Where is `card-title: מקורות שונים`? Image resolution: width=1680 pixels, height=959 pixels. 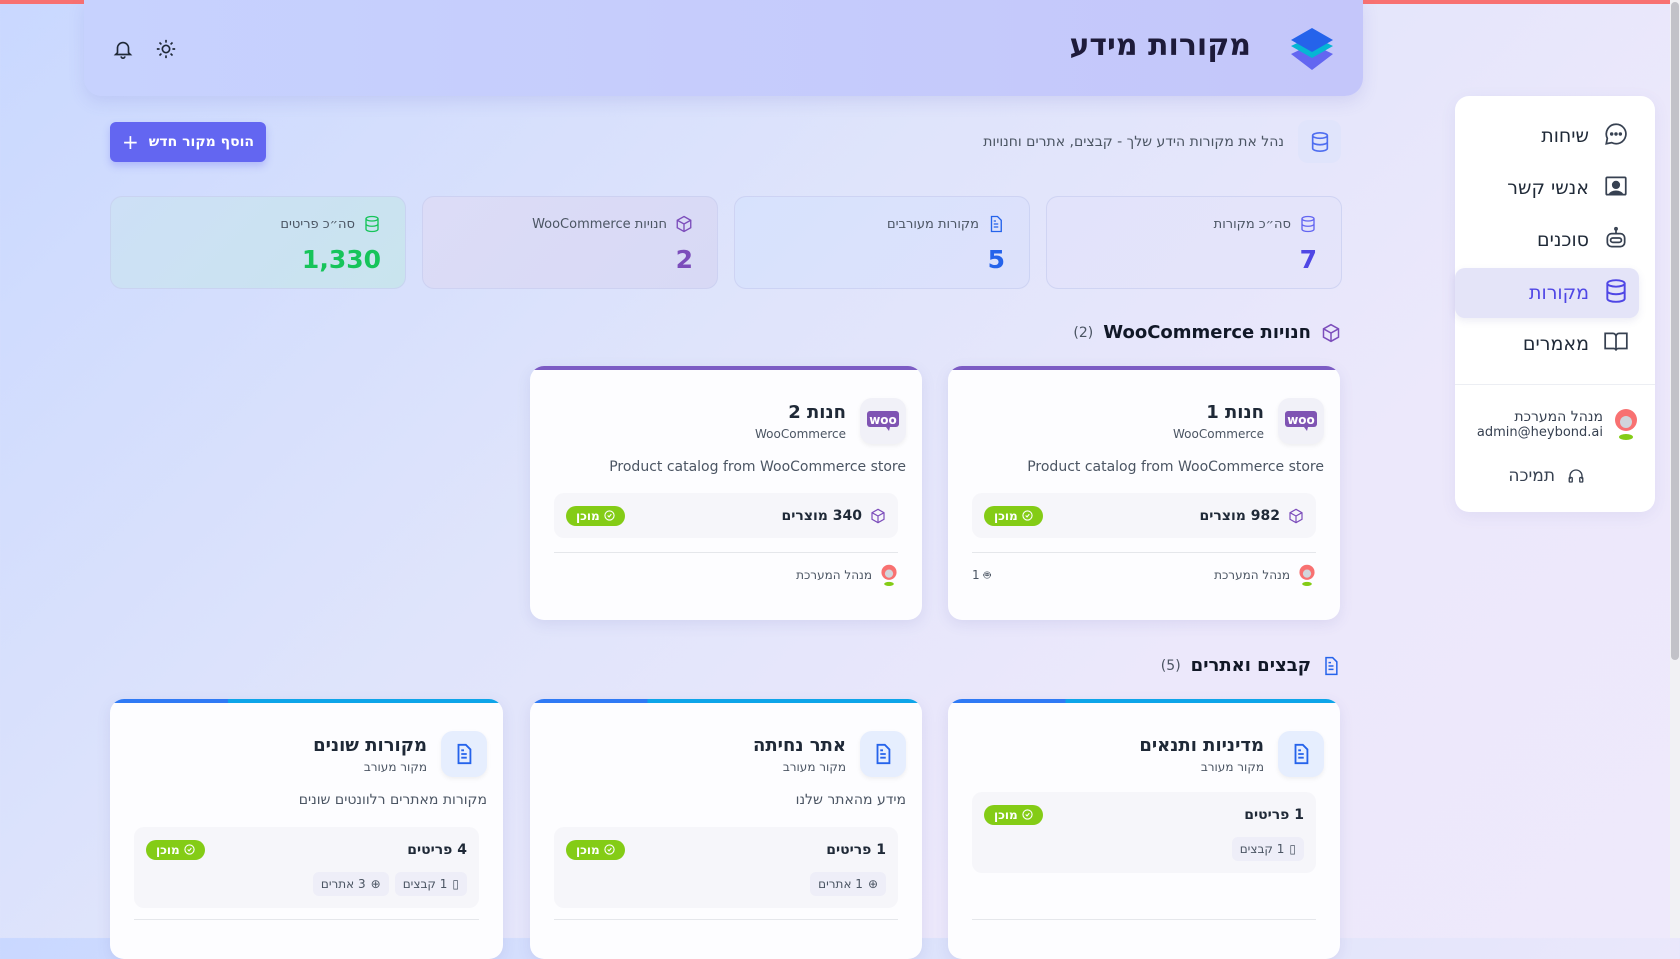 card-title: מקורות שונים is located at coordinates (370, 745).